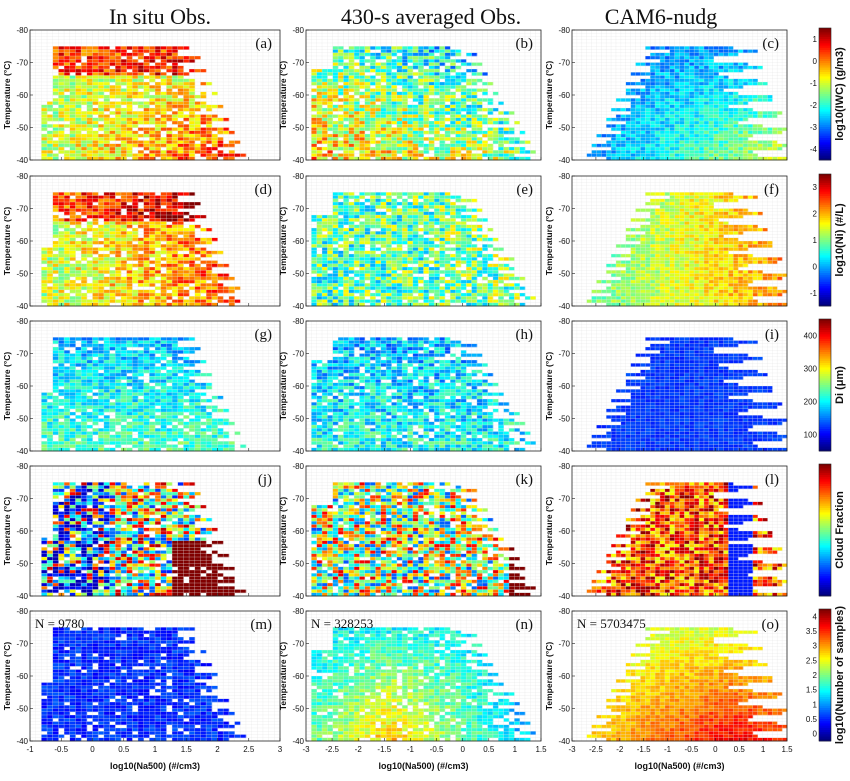 This screenshot has height=781, width=850. Describe the element at coordinates (814, 149) in the screenshot. I see `colorbar-tick-label: -4` at that location.